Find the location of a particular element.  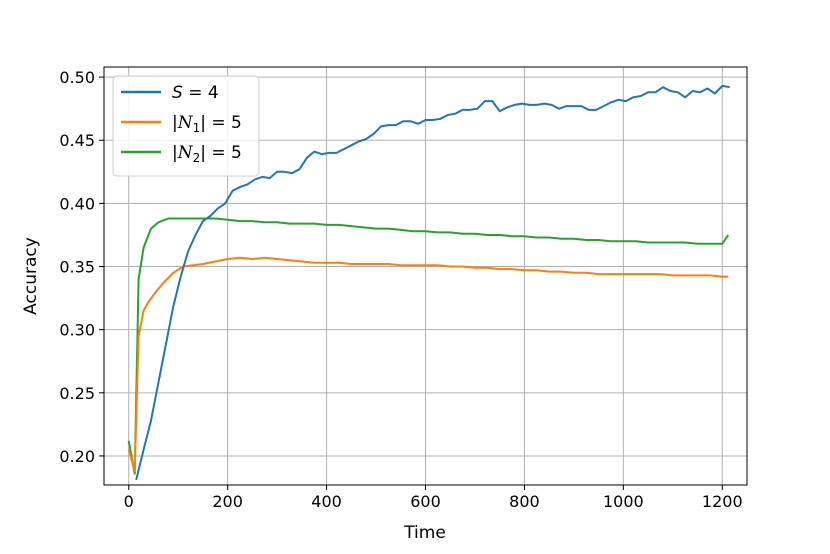

x-axis-label: Time is located at coordinates (424, 533).